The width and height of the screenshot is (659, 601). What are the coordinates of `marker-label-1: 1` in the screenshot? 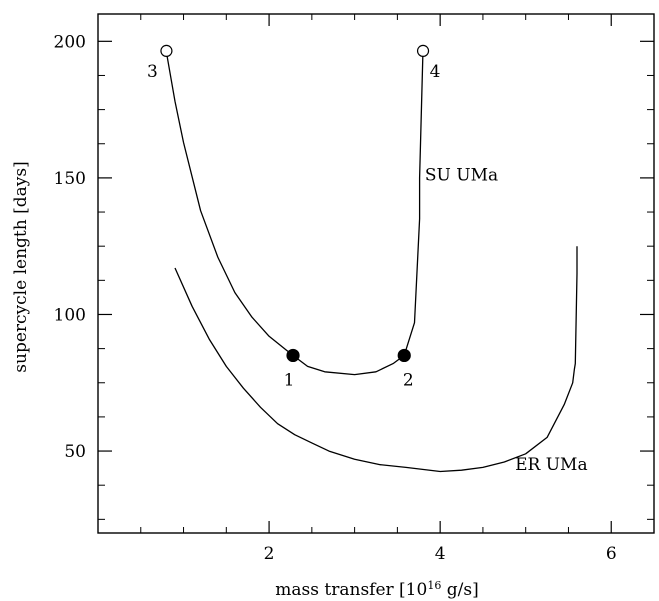 It's located at (289, 380).